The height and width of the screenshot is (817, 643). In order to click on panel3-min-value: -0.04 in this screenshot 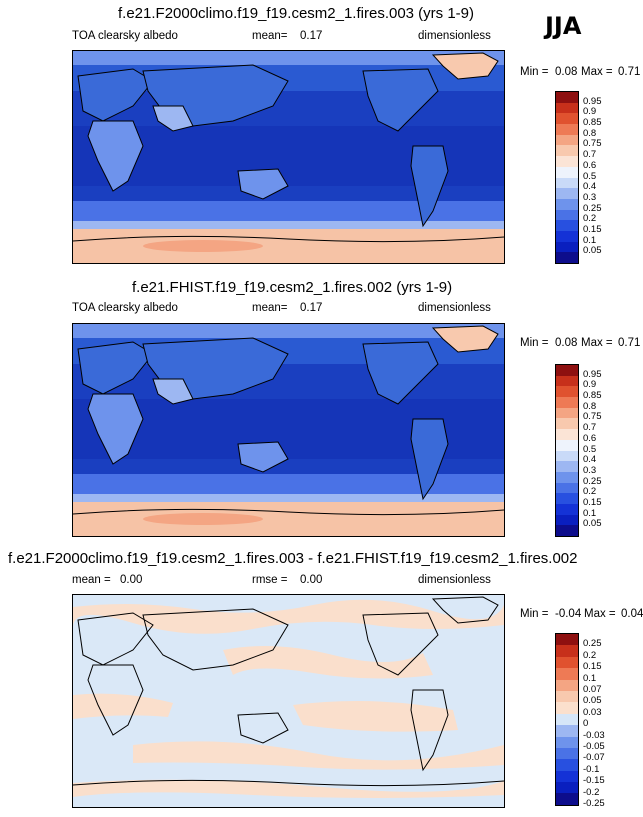, I will do `click(568, 614)`.